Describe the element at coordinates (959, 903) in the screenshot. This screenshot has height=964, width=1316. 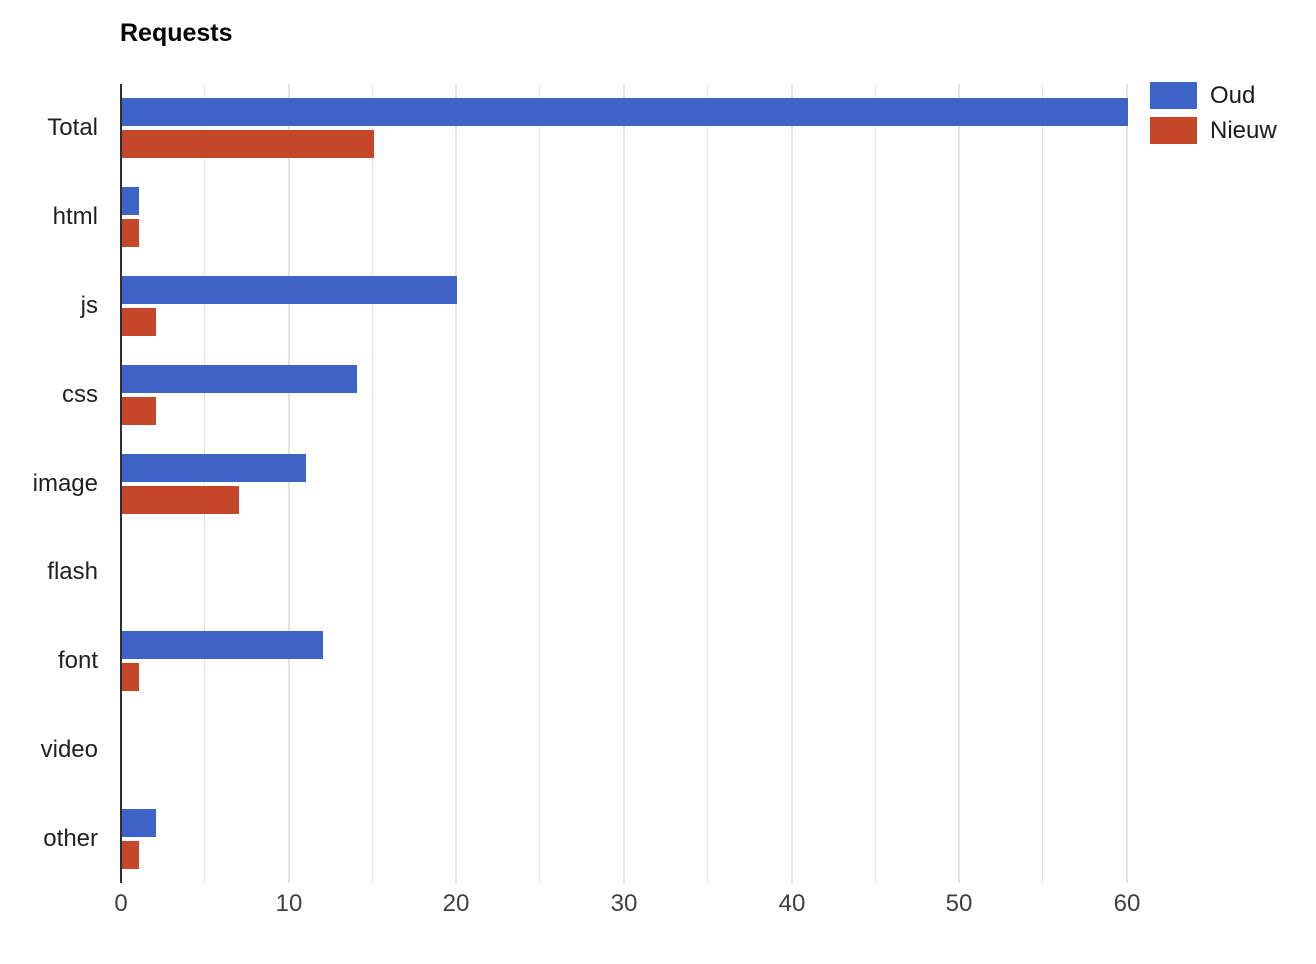
I see `x-tick-label-50: 50` at that location.